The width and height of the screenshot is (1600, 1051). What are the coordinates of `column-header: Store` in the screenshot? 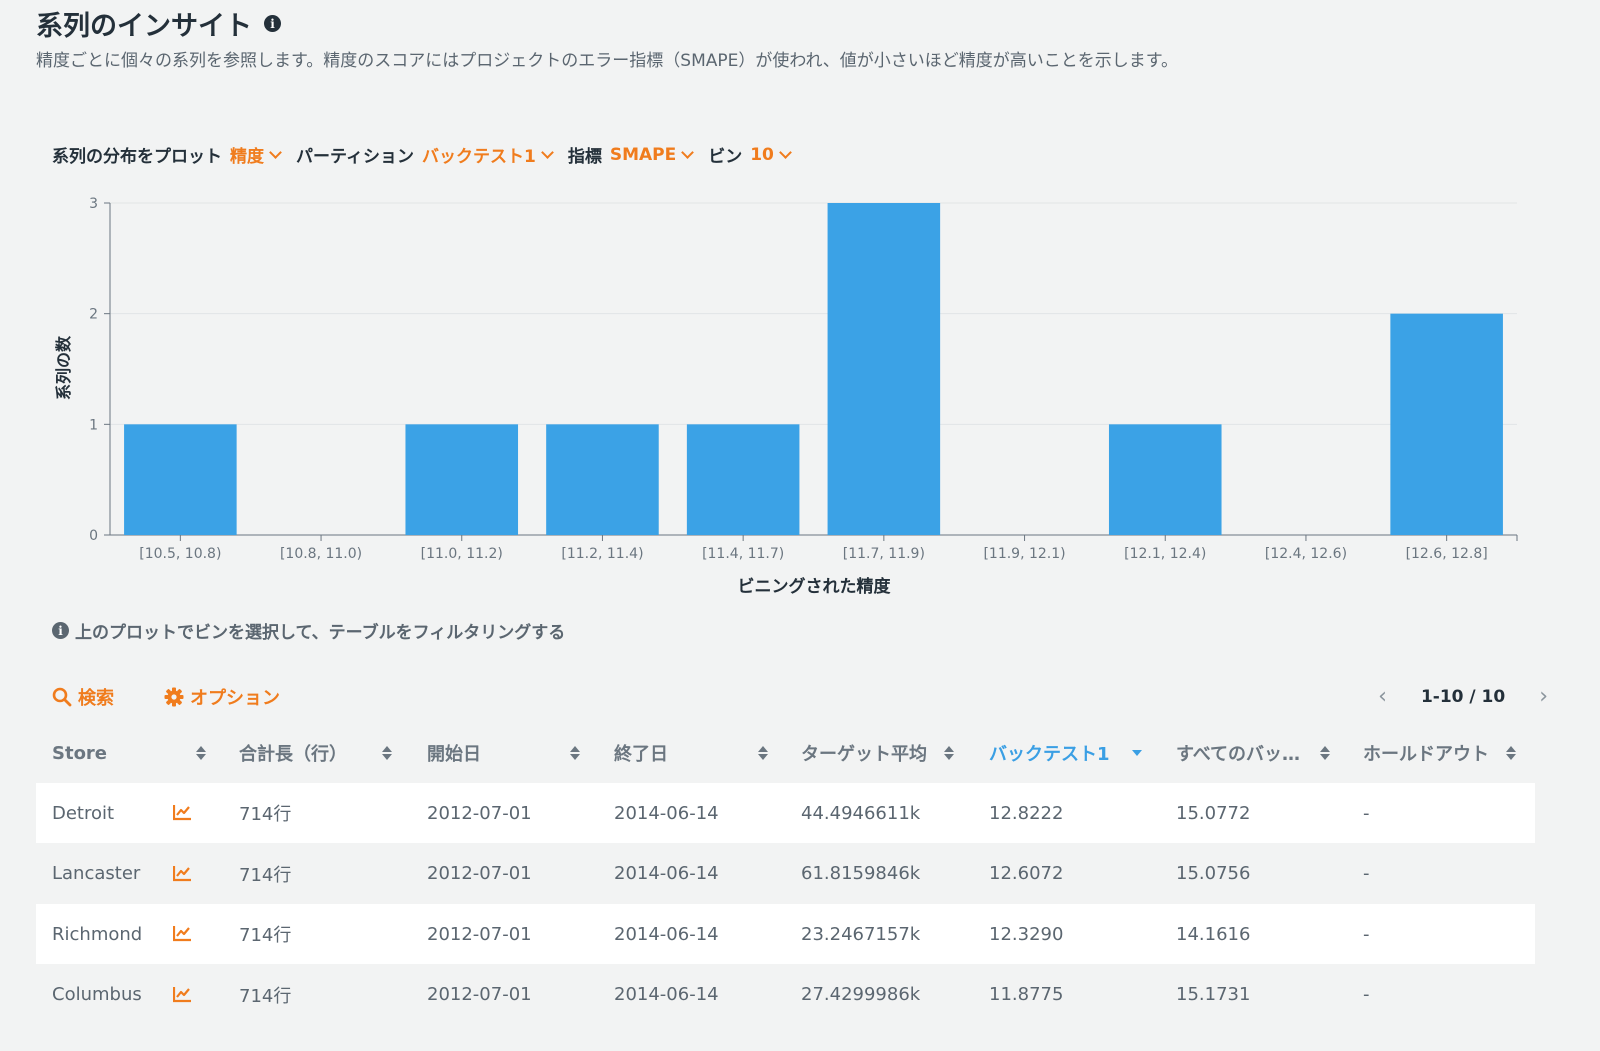 It's located at (130, 753).